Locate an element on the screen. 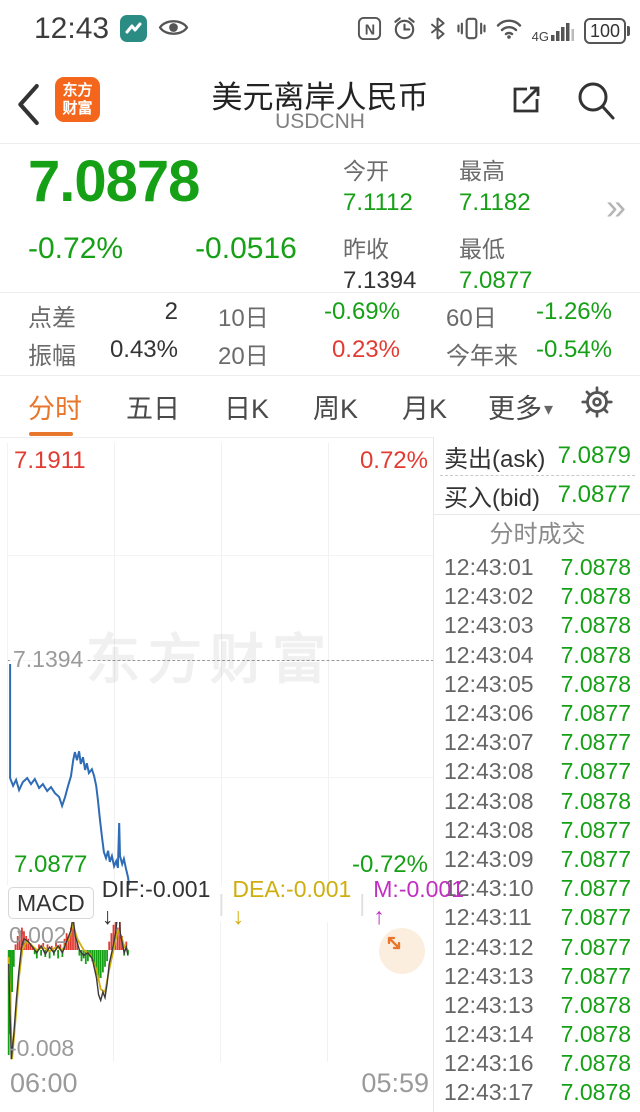 This screenshot has height=1112, width=640. tick-time: 12:43:09 is located at coordinates (489, 858).